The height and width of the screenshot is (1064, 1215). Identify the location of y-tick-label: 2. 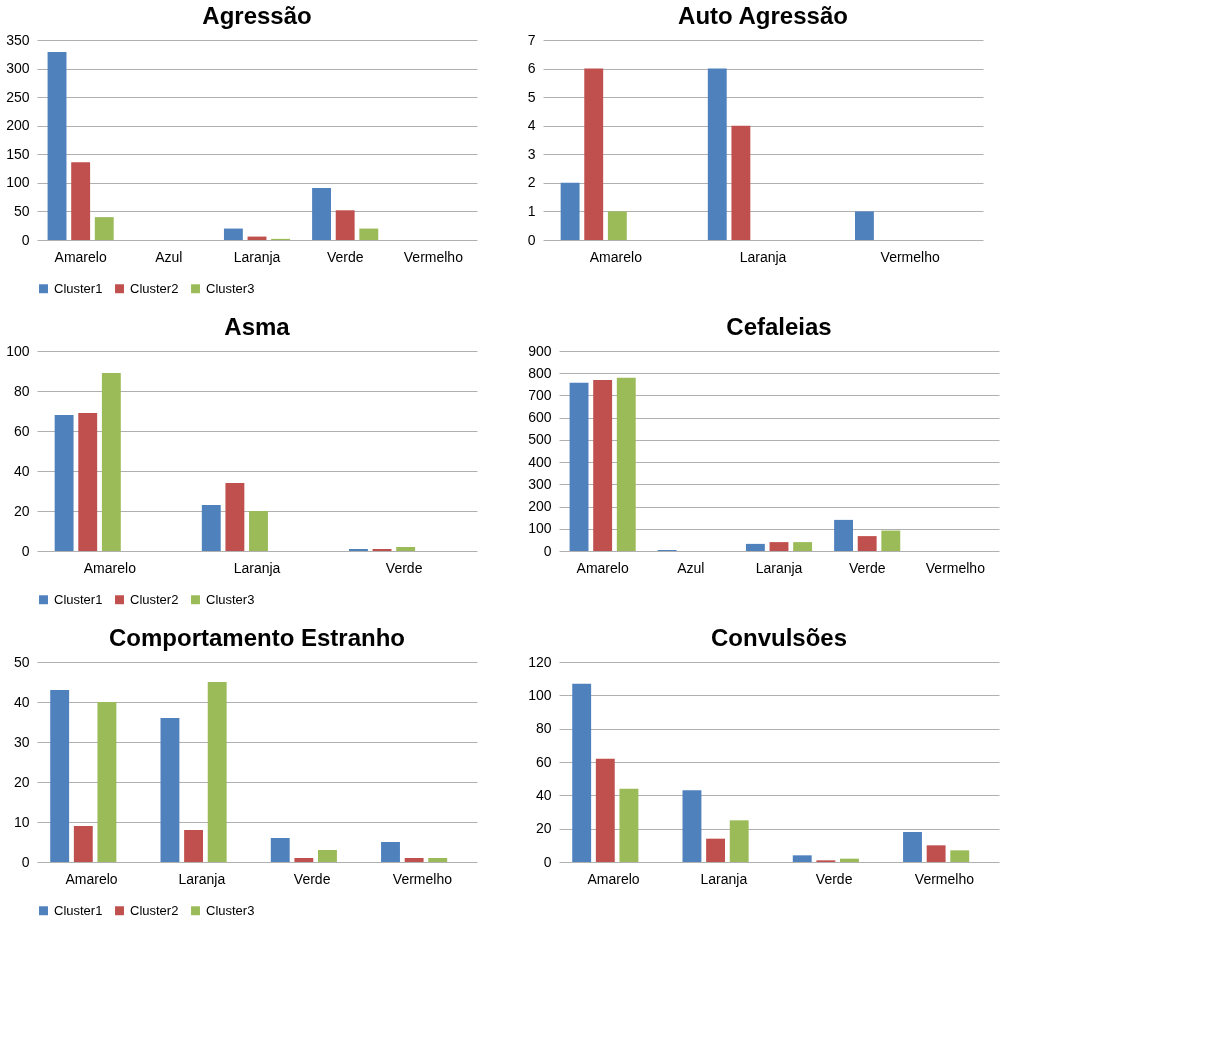
(531, 182).